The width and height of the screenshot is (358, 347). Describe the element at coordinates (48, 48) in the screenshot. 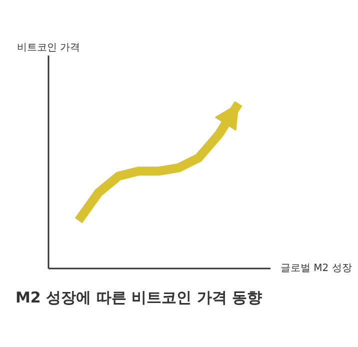

I see `y-axis-title: 비트코인 가격` at that location.